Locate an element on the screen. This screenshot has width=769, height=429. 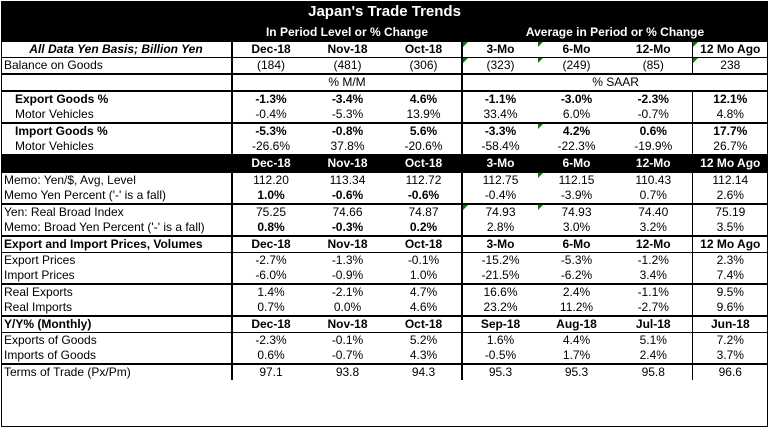
yen-pct-row-value: 2.6% is located at coordinates (730, 196).